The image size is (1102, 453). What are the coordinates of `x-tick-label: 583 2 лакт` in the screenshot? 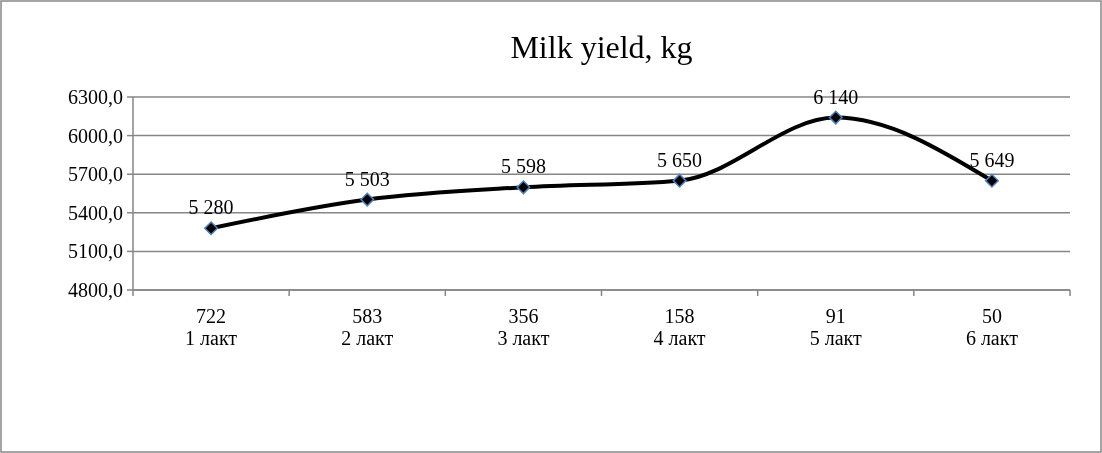 It's located at (367, 327).